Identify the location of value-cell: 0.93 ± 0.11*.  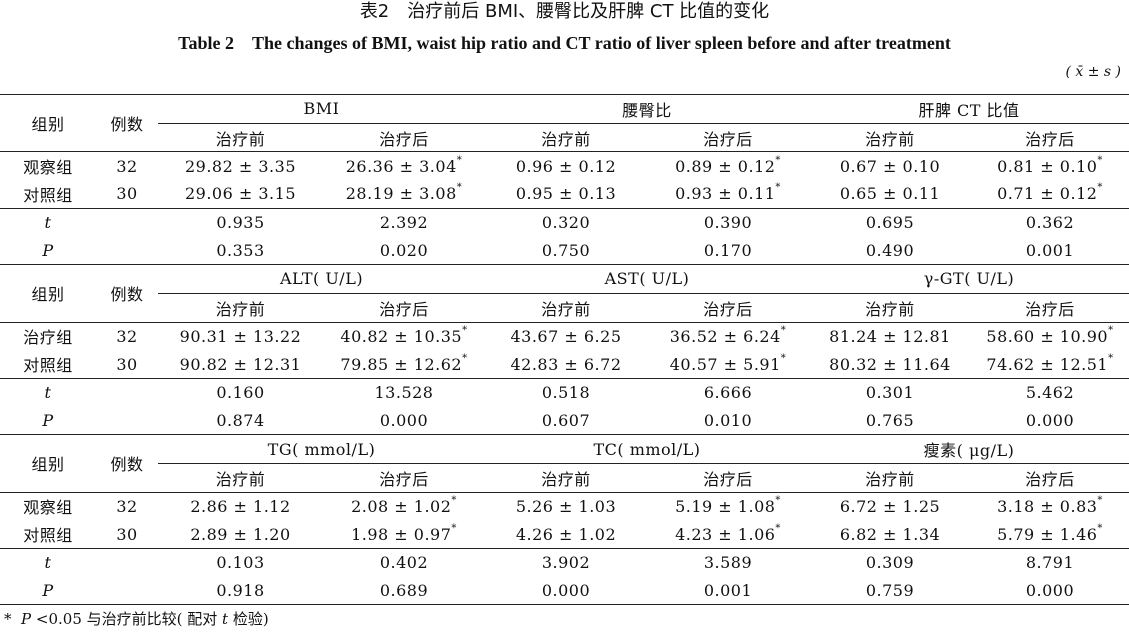
(728, 193).